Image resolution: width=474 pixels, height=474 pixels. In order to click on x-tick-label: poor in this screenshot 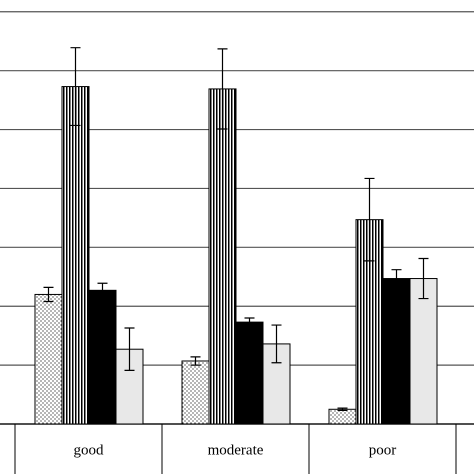, I will do `click(383, 450)`.